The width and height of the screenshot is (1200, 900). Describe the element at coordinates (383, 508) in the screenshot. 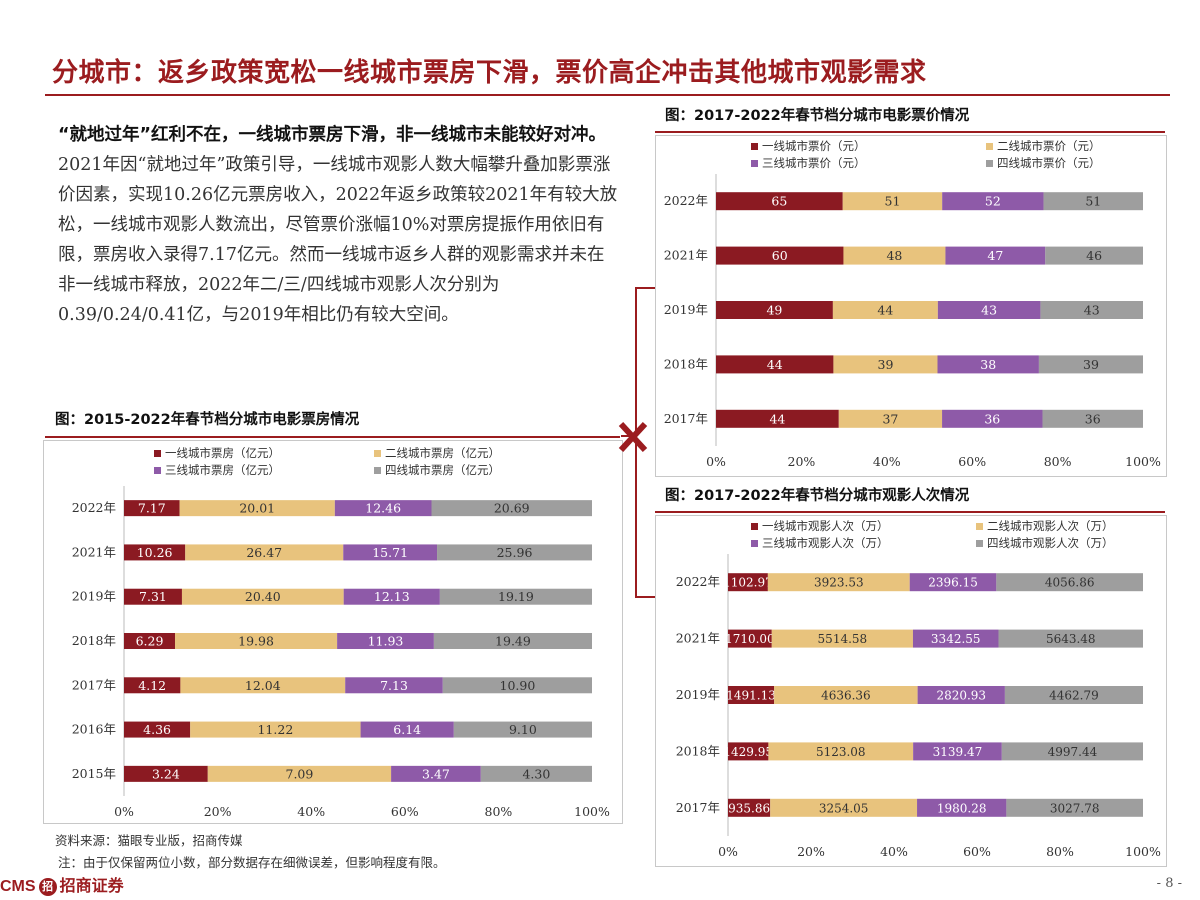

I see `data-label: 12.46` at that location.